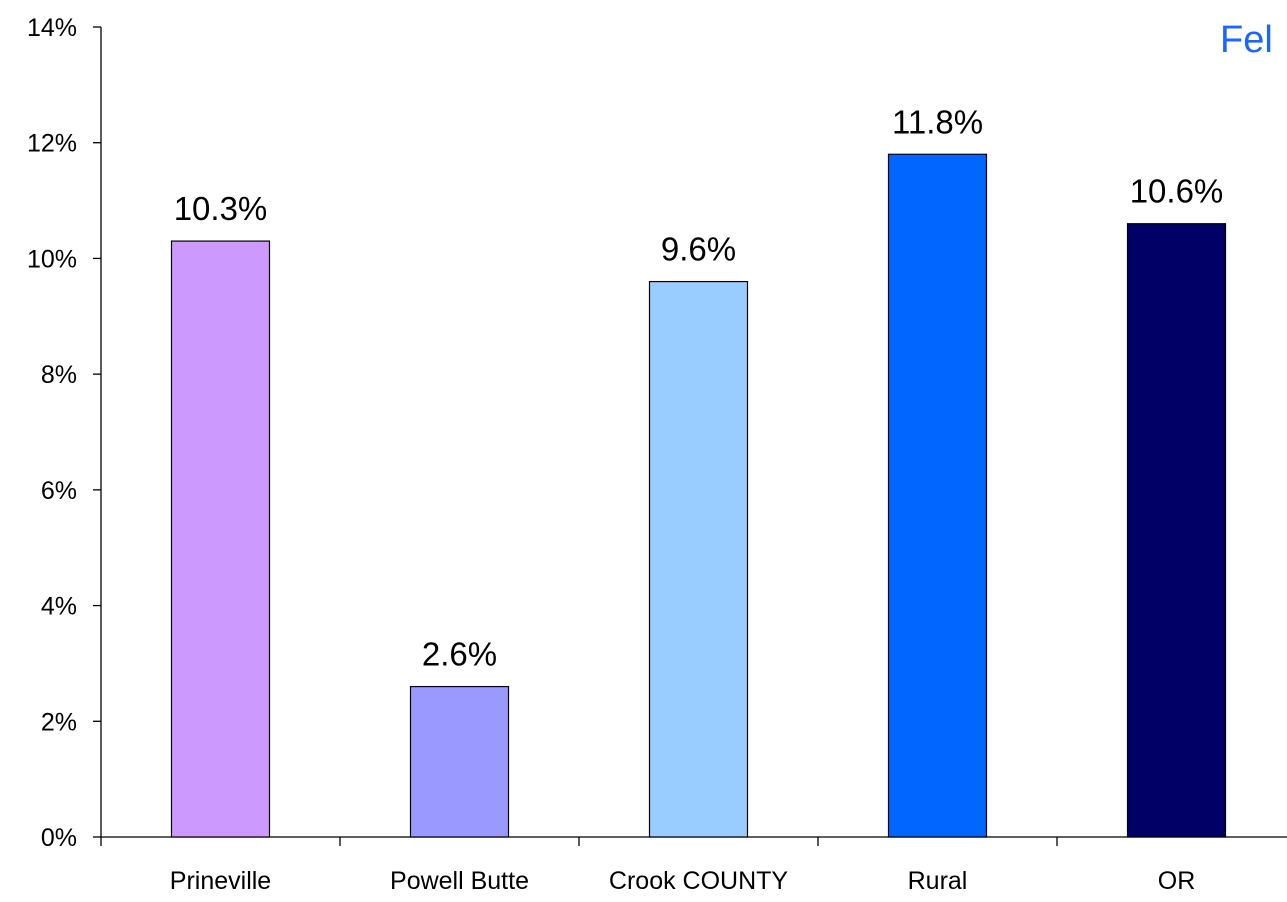  What do you see at coordinates (59, 607) in the screenshot?
I see `y-tick-label: 4%` at bounding box center [59, 607].